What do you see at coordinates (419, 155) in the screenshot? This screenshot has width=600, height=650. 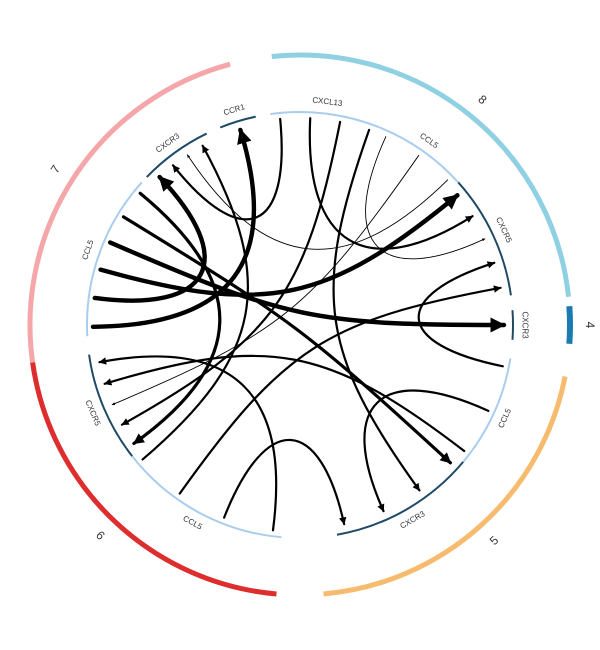 I see `gene-segment-c8-ccl5` at bounding box center [419, 155].